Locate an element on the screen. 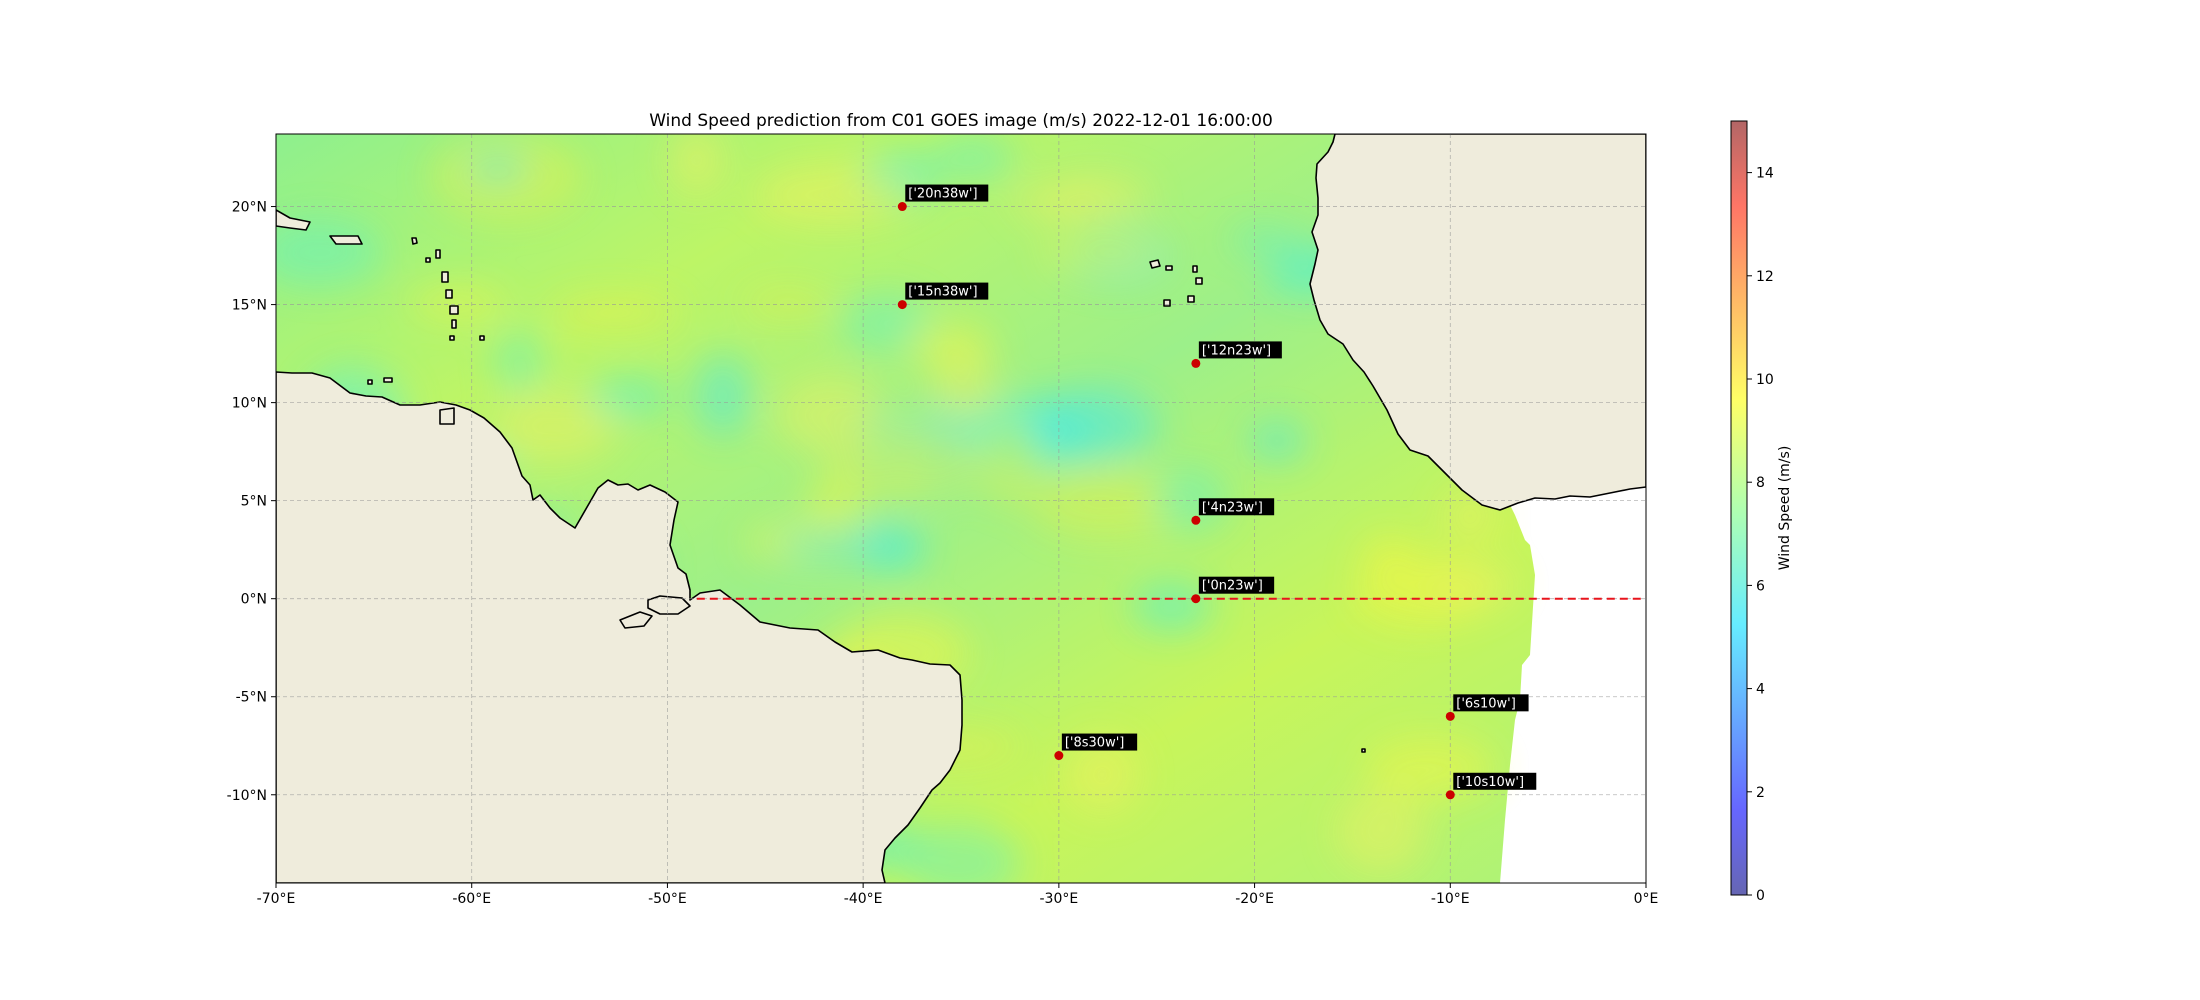 The image size is (2200, 1000). colorbar-tick-label: 4 is located at coordinates (1760, 690).